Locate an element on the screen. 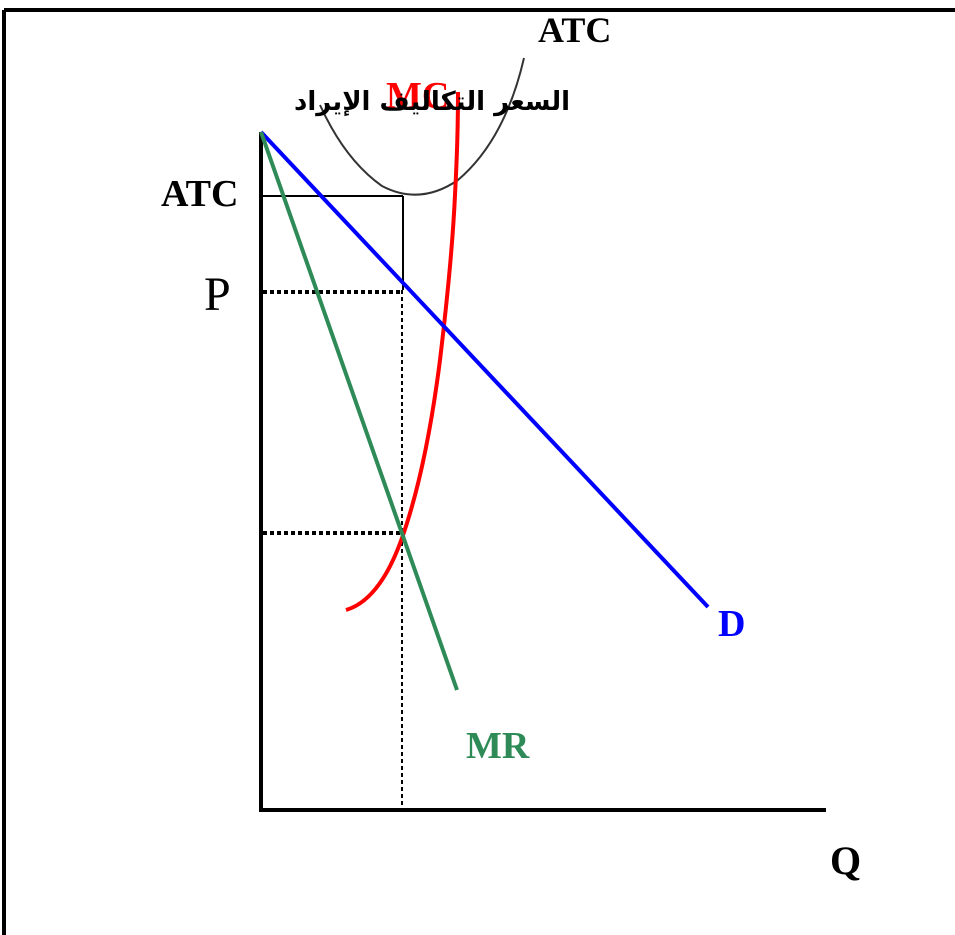  mc-curve is located at coordinates (402, 351).